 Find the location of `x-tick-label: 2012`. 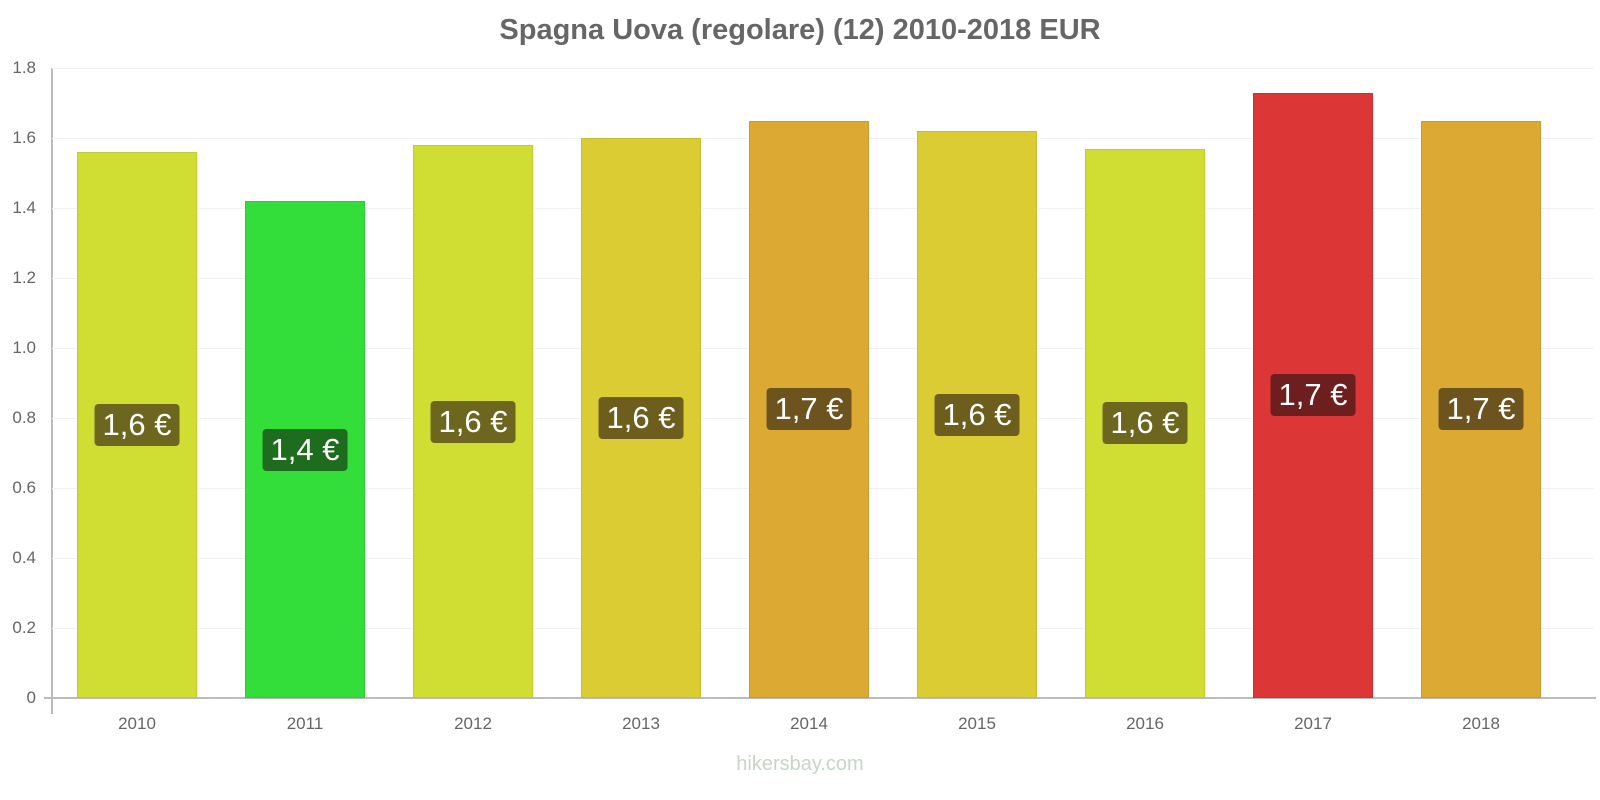

x-tick-label: 2012 is located at coordinates (473, 723).